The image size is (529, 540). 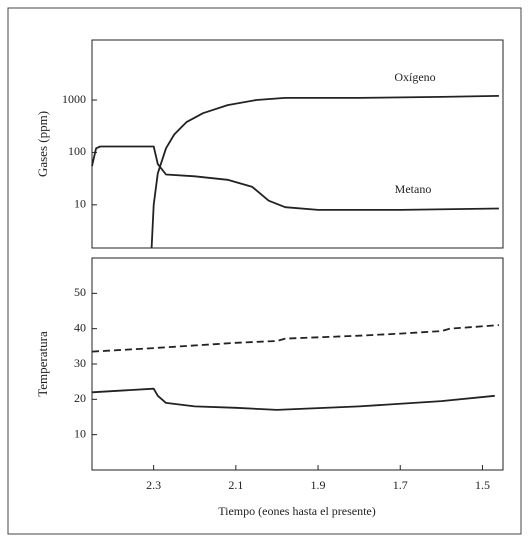 What do you see at coordinates (318, 485) in the screenshot?
I see `x-tick-label: 1.9` at bounding box center [318, 485].